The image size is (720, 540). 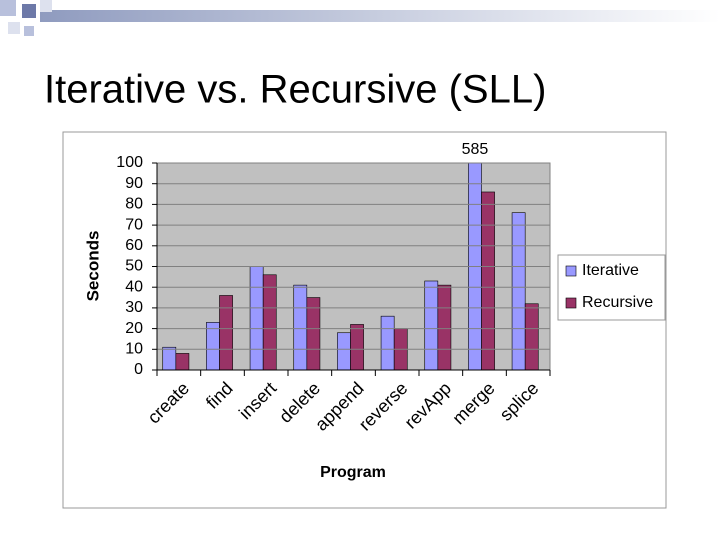 I want to click on legend-label: Iterative, so click(x=610, y=270).